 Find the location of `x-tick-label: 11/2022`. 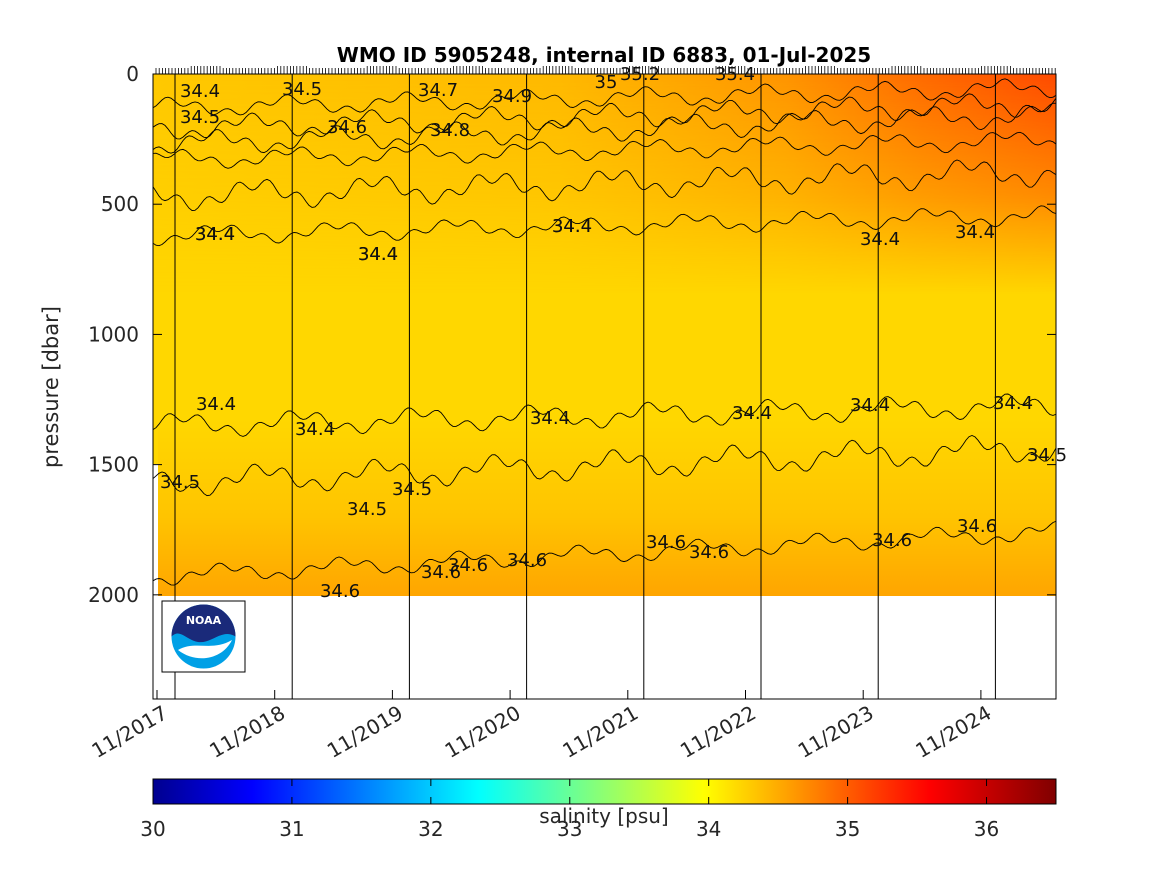

x-tick-label: 11/2022 is located at coordinates (718, 732).